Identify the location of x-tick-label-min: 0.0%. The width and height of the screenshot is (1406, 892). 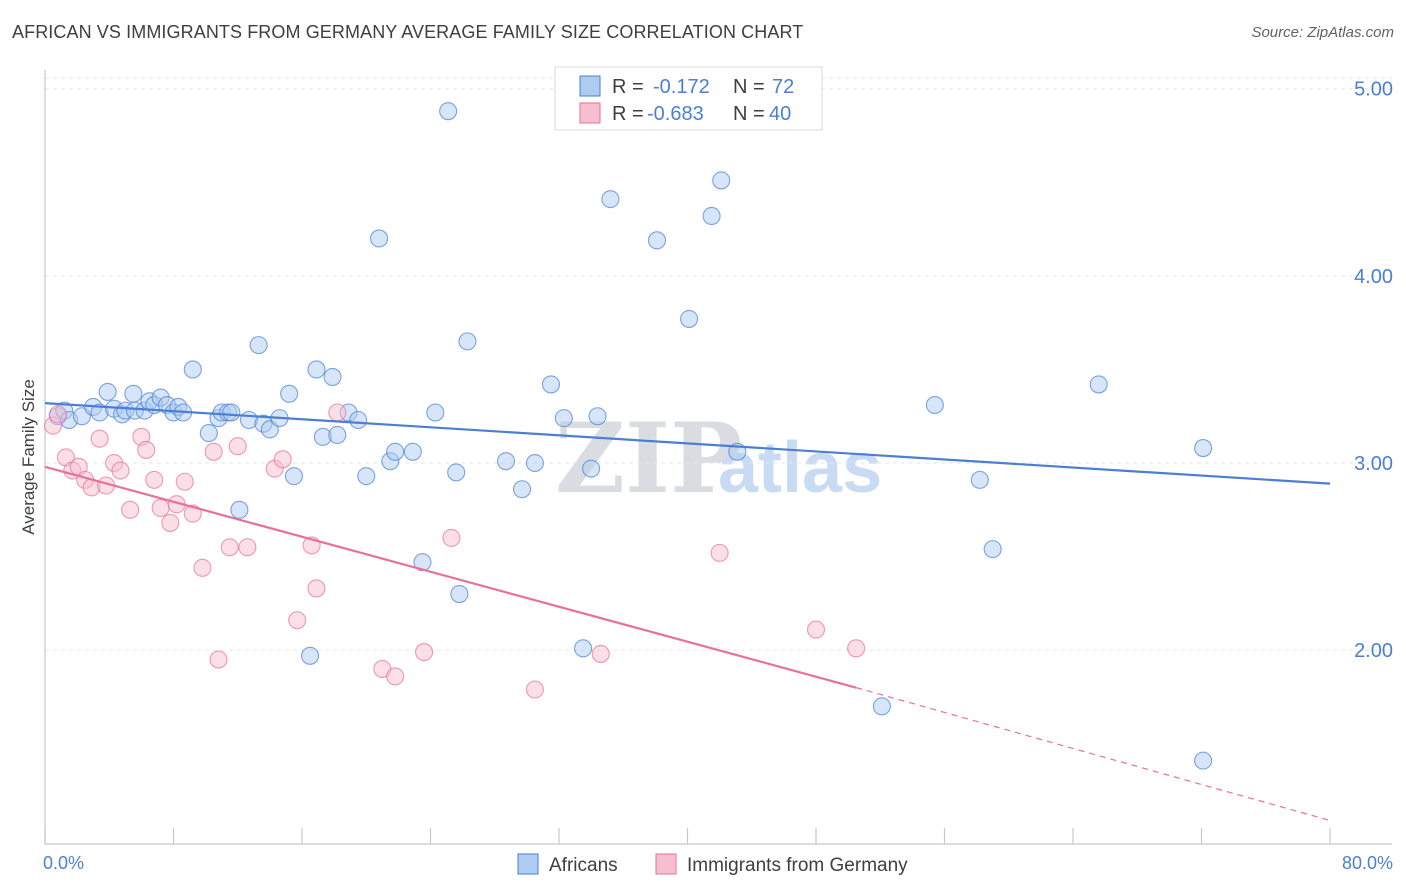
(63, 863).